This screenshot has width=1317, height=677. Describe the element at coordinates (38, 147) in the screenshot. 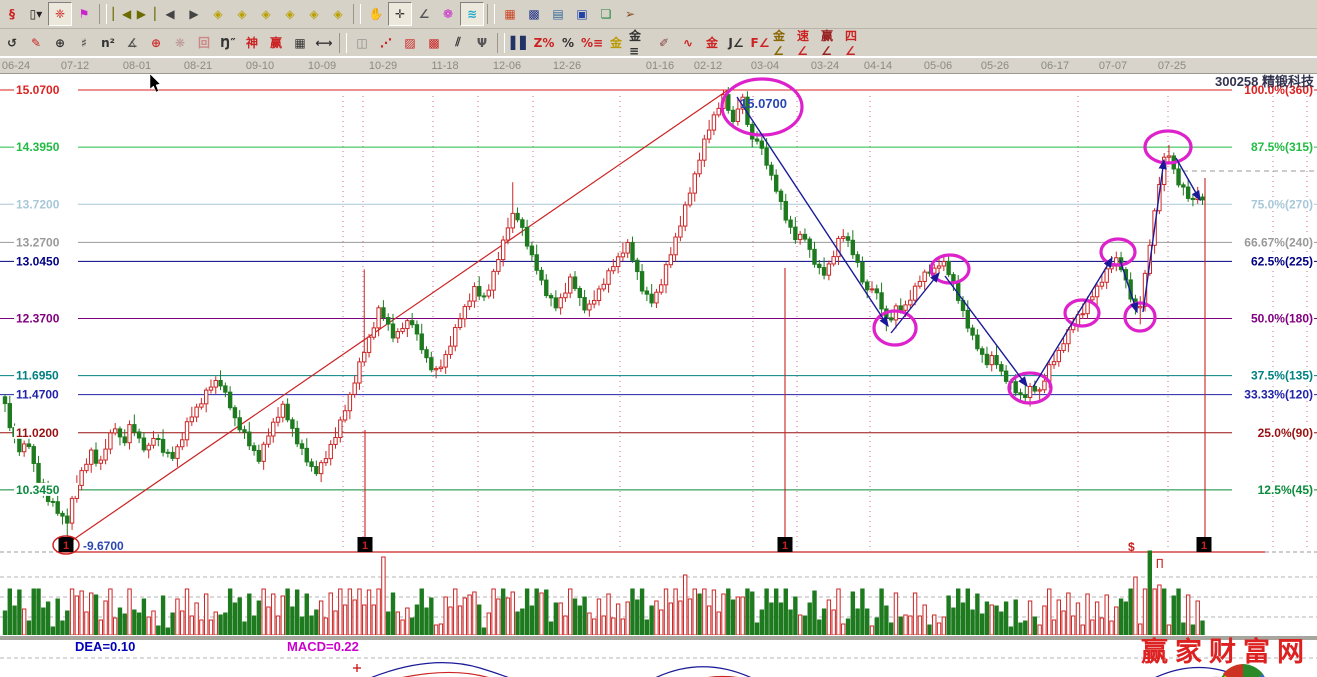

I see `price-level-label: 14.3950` at that location.